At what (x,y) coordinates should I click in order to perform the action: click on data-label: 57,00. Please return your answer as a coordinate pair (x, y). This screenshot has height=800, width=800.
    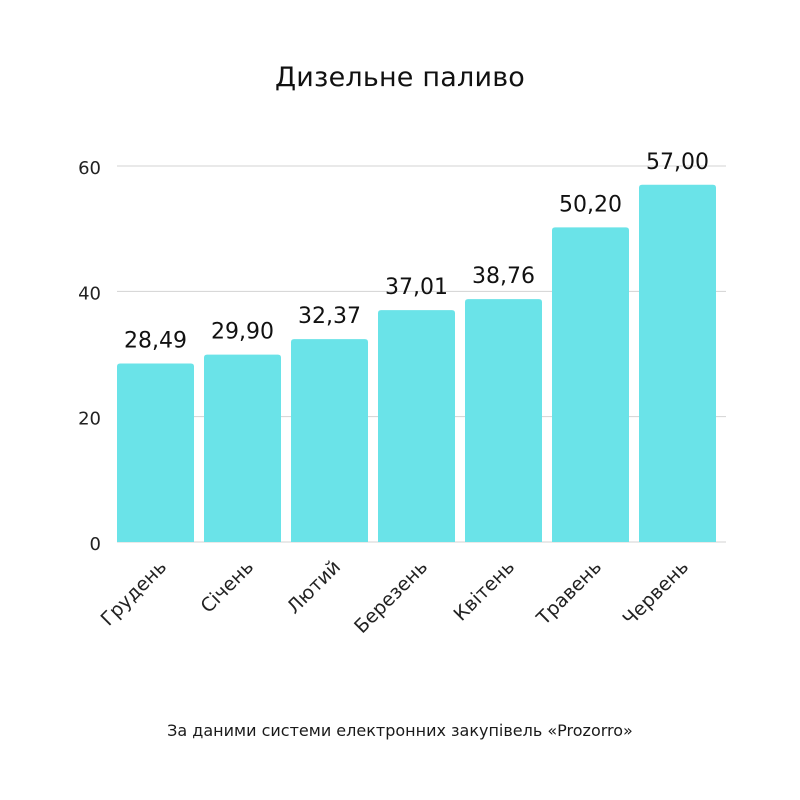
    Looking at the image, I should click on (677, 162).